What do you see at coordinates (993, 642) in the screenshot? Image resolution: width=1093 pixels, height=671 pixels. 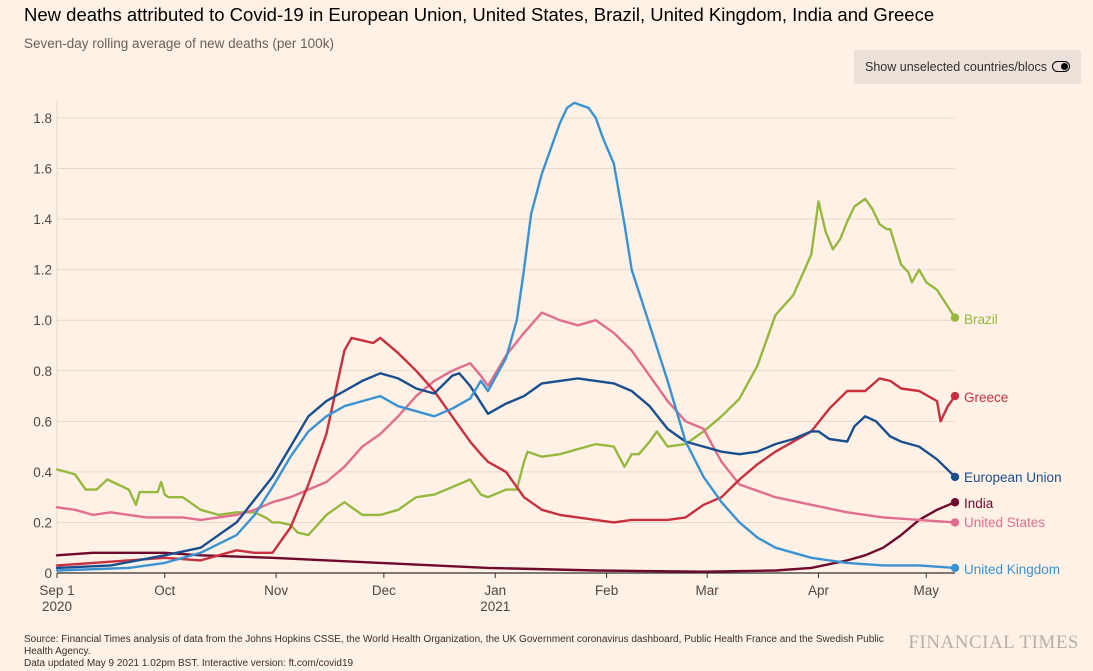 I see `ft-logo: FINANCIAL TIMES` at bounding box center [993, 642].